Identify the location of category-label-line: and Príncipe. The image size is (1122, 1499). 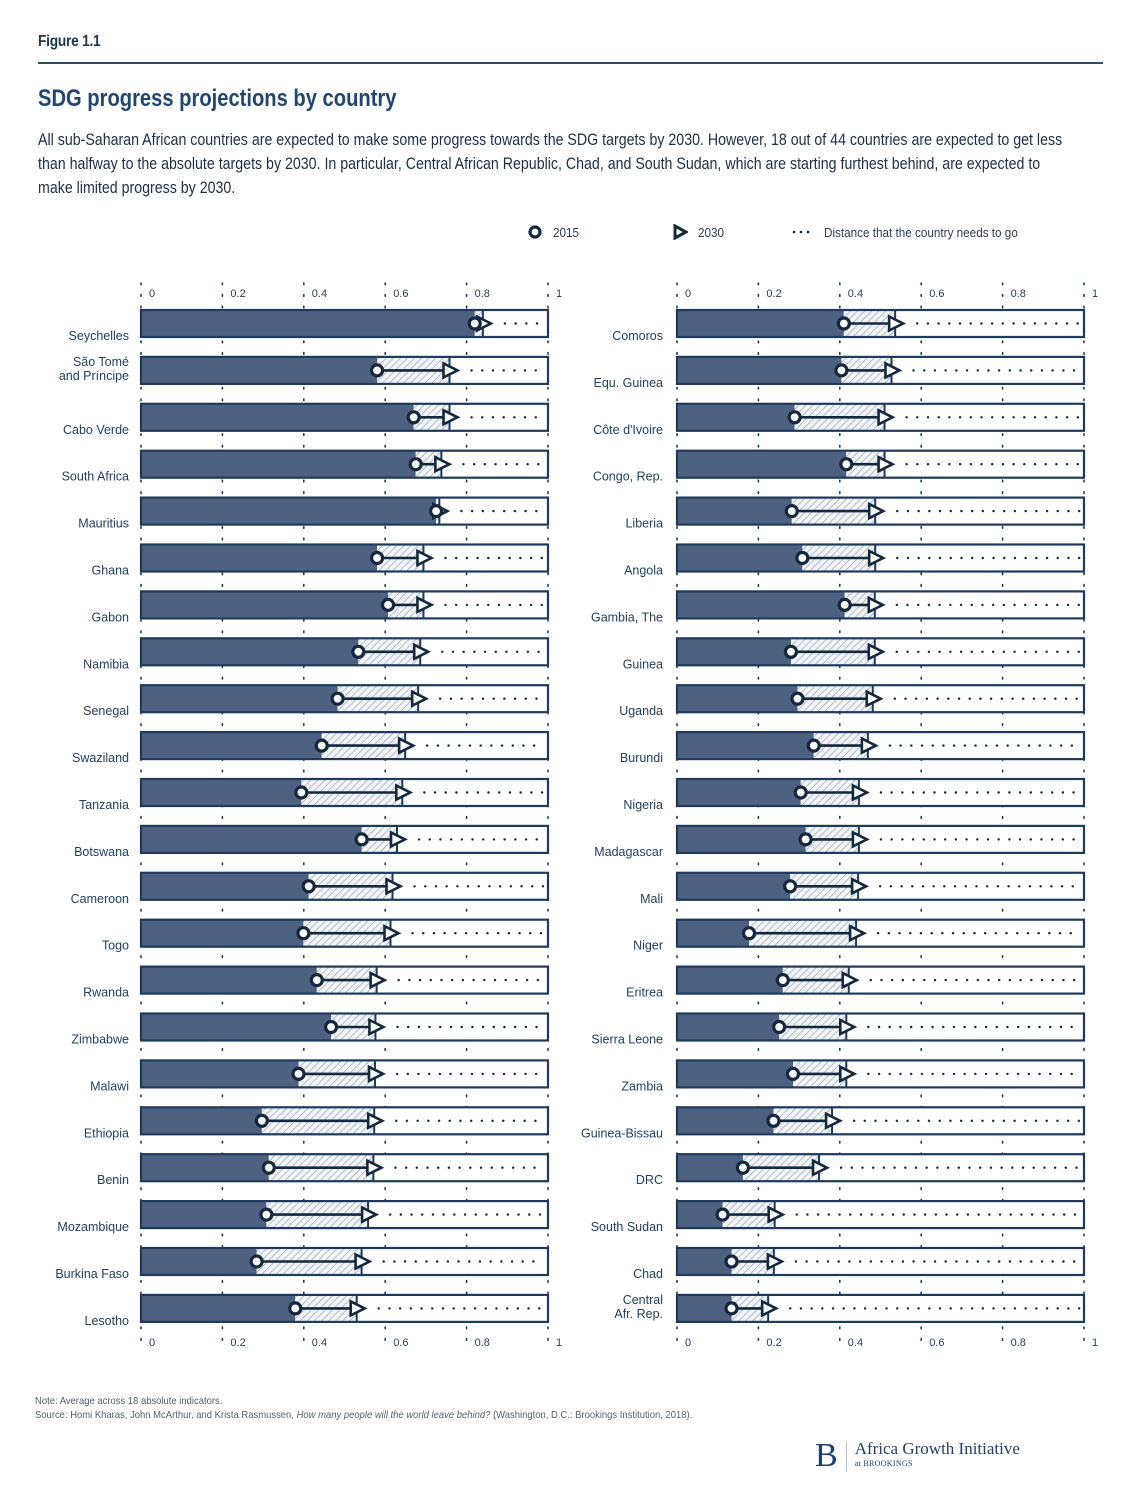
(94, 376).